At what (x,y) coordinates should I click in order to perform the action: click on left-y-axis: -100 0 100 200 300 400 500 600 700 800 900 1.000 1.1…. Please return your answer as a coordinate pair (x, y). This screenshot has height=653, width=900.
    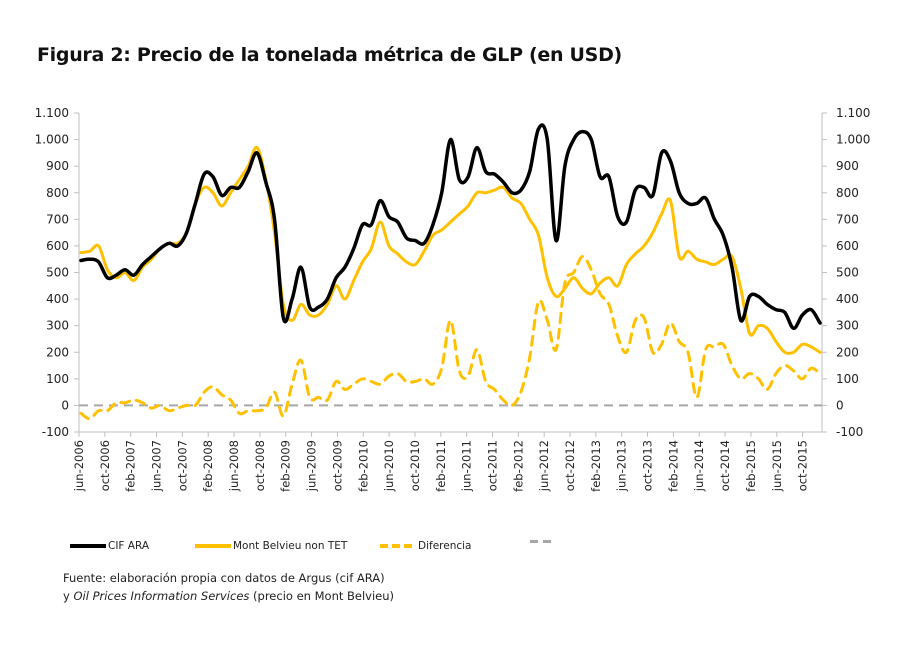
    Looking at the image, I should click on (57, 272).